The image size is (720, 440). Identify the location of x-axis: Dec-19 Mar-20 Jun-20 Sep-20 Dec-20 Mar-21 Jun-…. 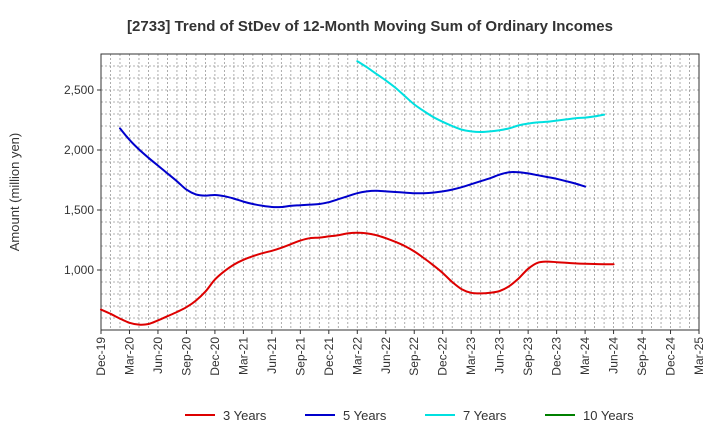
(400, 353).